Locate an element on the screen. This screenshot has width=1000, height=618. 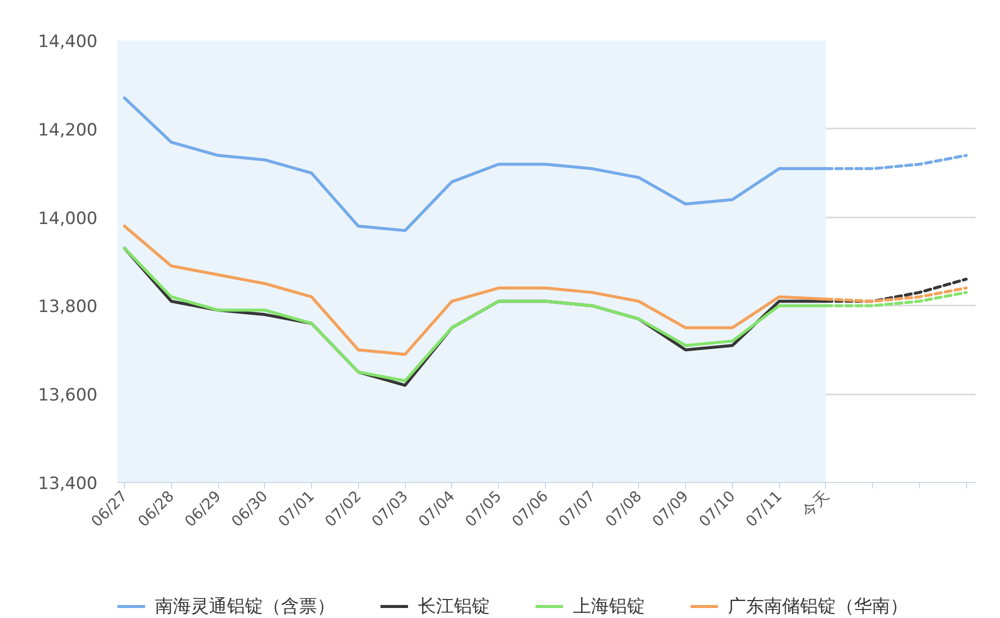
x-tick-label: 今天 is located at coordinates (815, 504).